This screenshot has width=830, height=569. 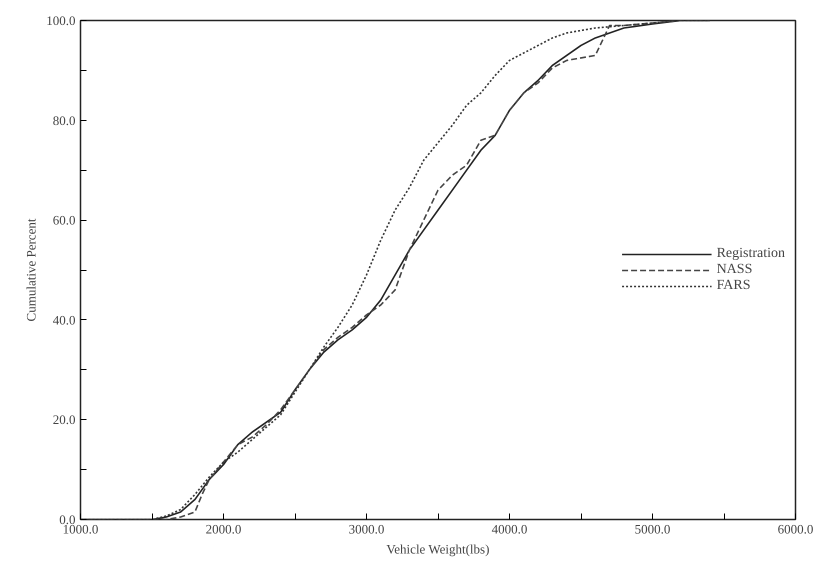 What do you see at coordinates (750, 254) in the screenshot?
I see `text: Registration` at bounding box center [750, 254].